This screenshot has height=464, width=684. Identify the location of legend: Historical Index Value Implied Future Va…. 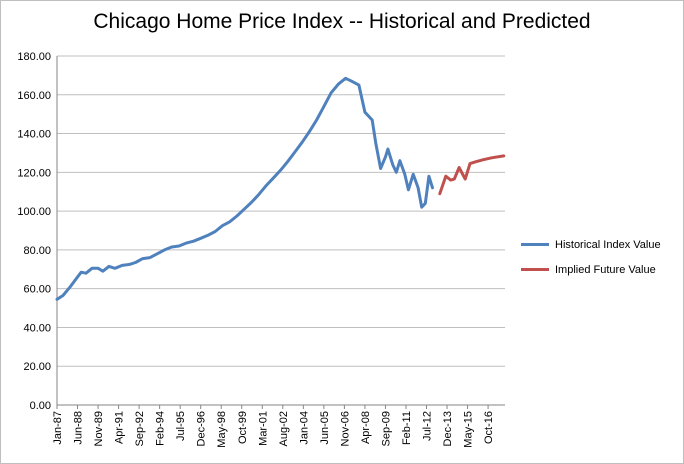
(591, 257).